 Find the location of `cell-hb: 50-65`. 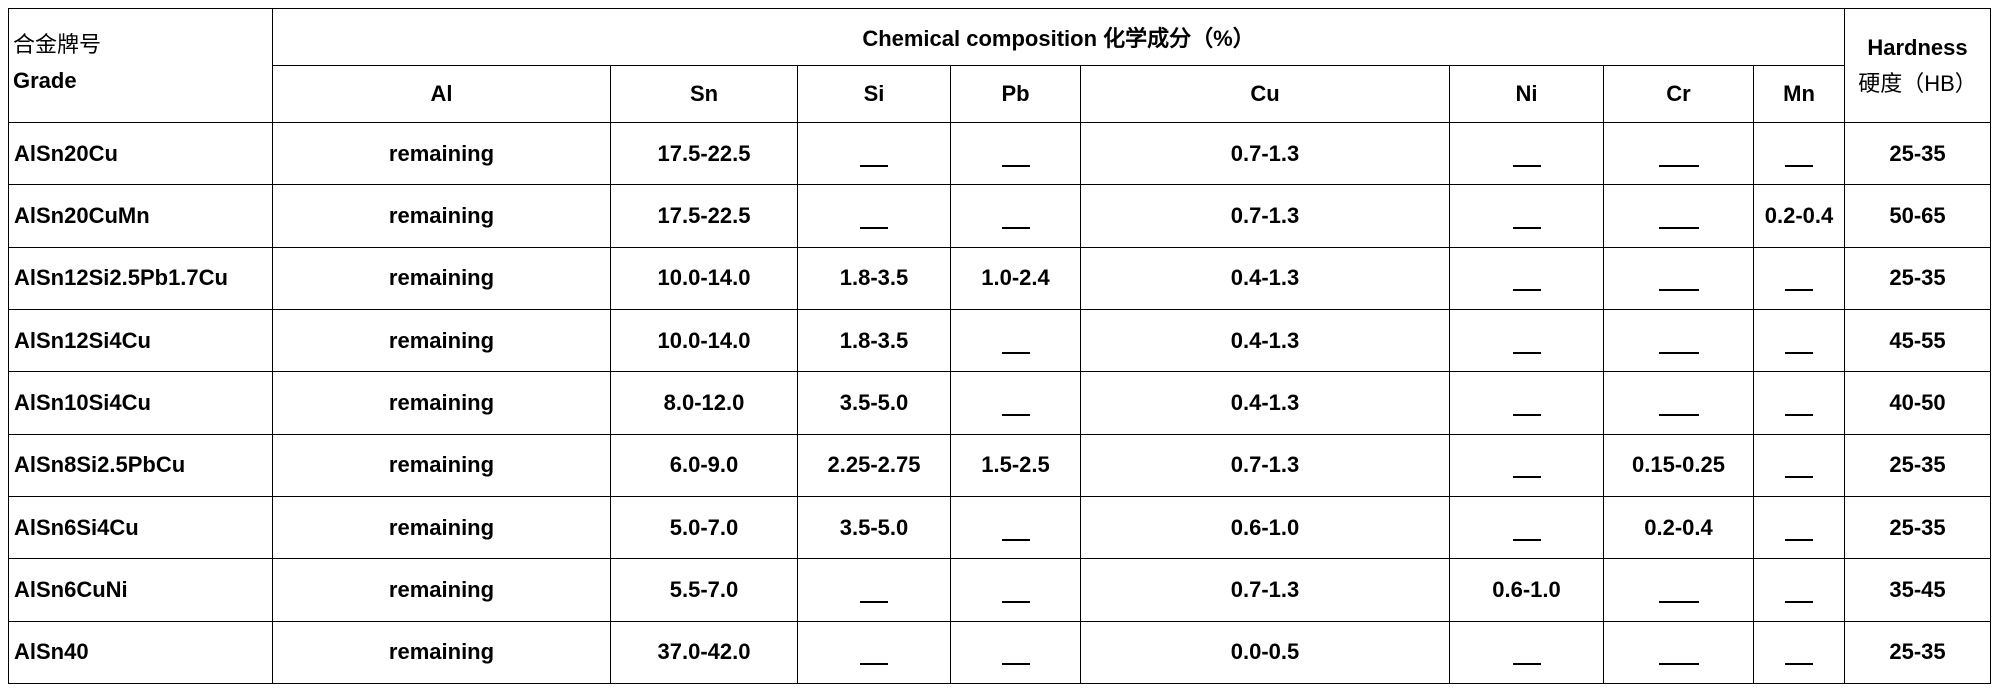

cell-hb: 50-65 is located at coordinates (1918, 216).